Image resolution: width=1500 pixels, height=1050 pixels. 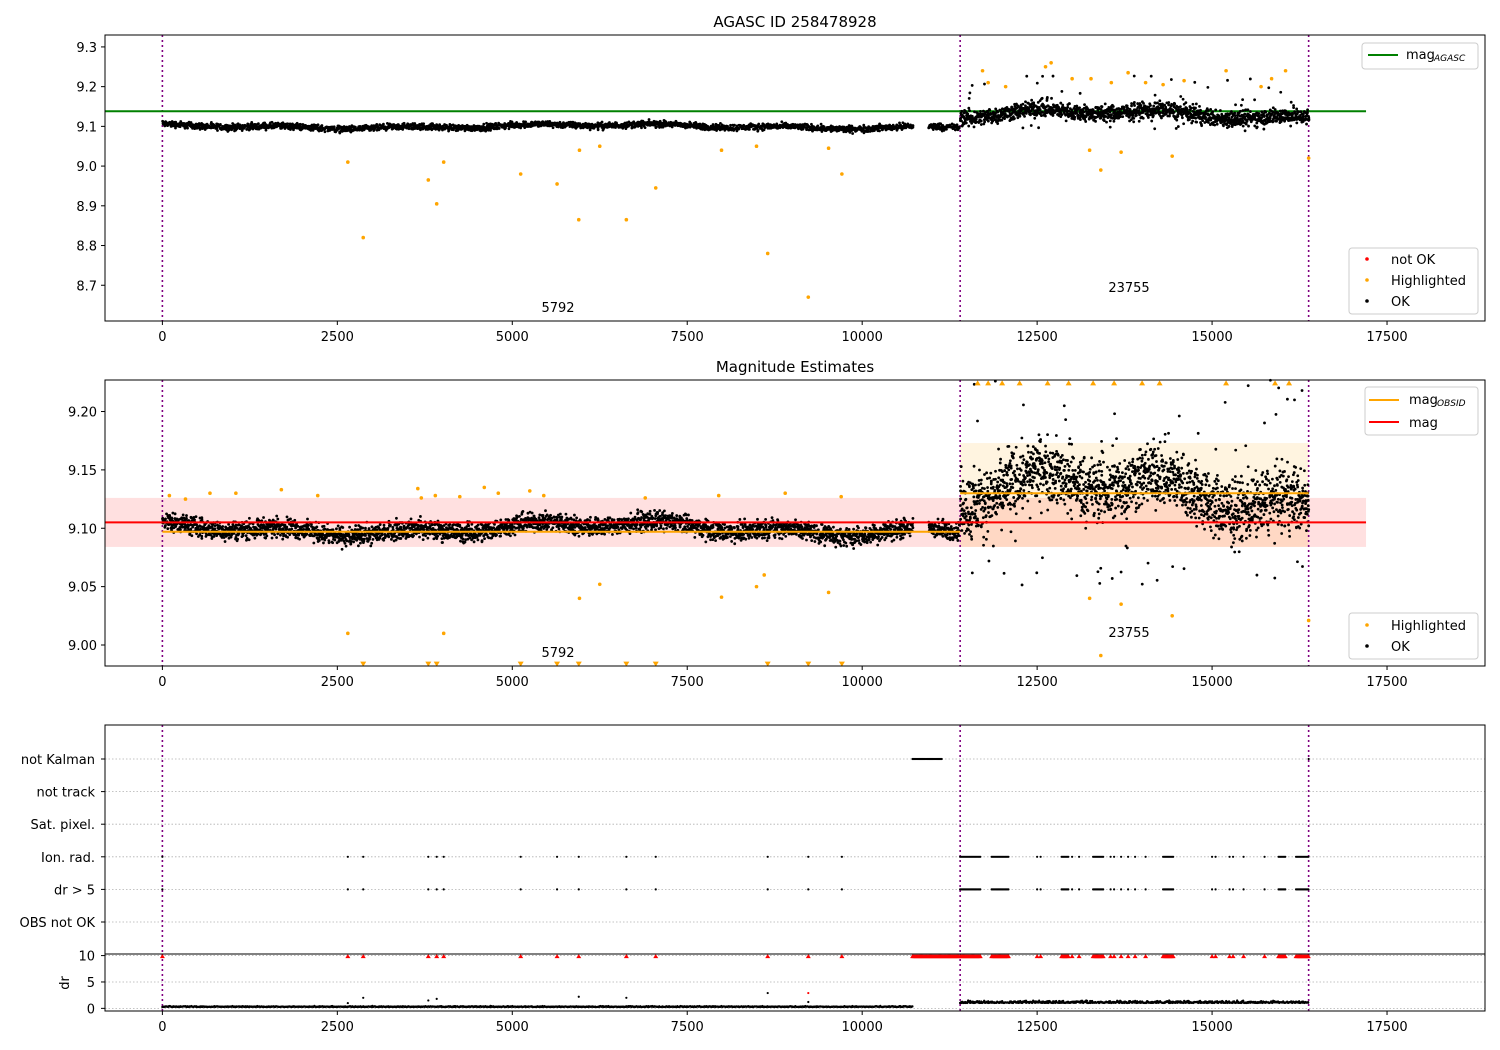 What do you see at coordinates (794, 22) in the screenshot?
I see `panel1-title: AGASC ID 258478928` at bounding box center [794, 22].